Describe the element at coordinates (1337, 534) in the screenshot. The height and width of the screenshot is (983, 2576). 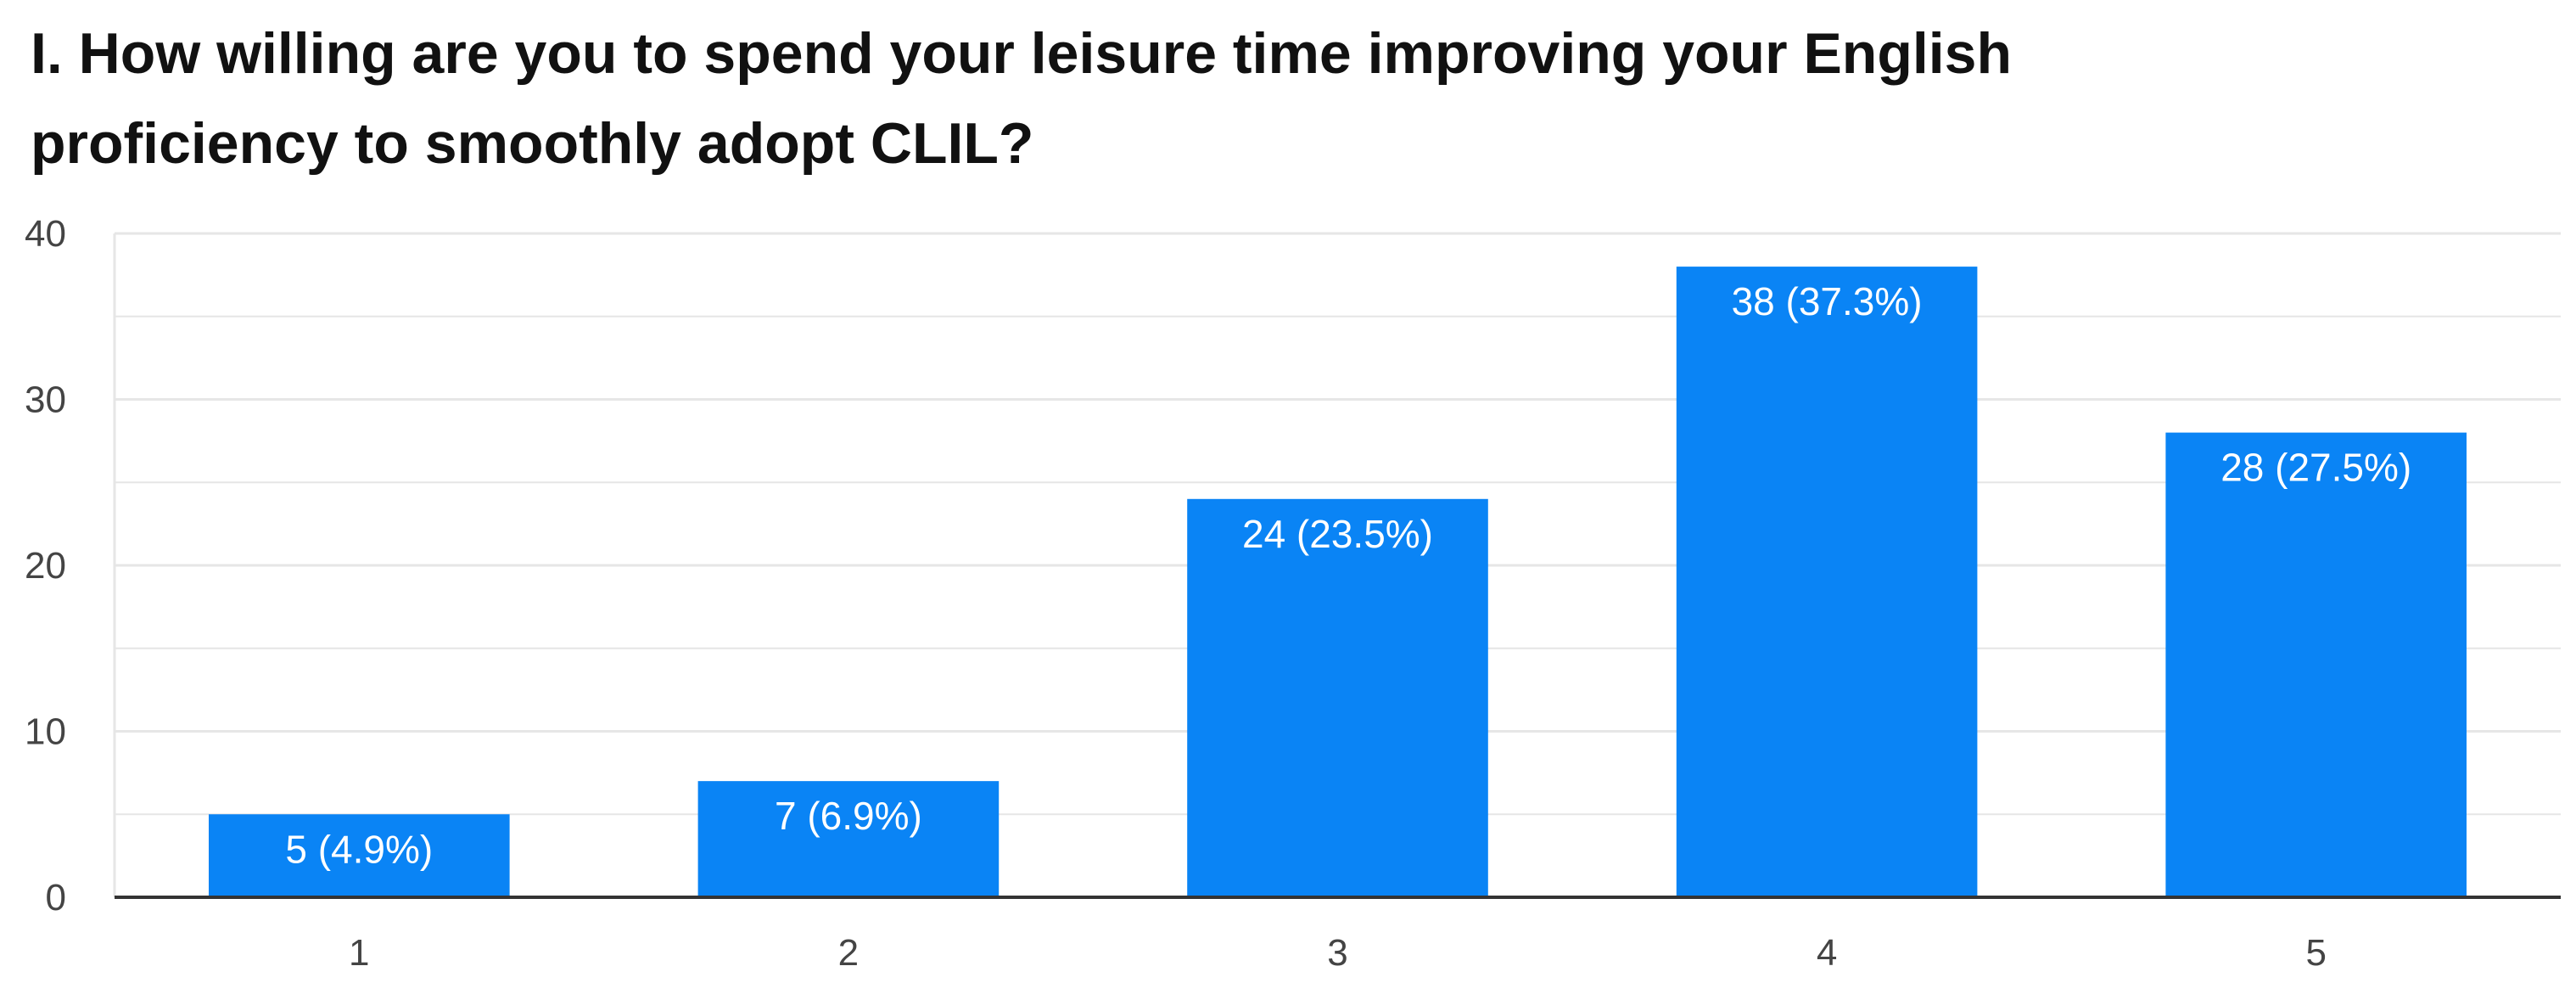
I see `data-label: 24 (23.5%)` at that location.